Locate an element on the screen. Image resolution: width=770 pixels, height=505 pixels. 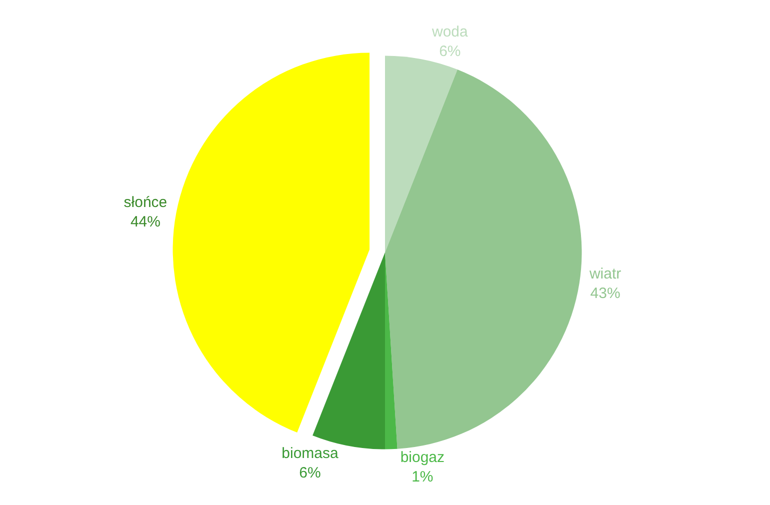
slice-label: słońce is located at coordinates (146, 202).